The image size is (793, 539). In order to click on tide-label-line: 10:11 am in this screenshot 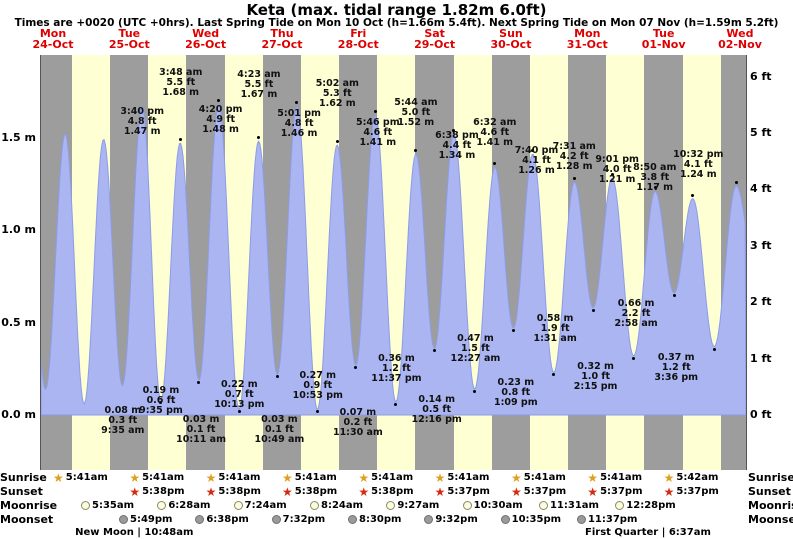, I will do `click(201, 440)`.